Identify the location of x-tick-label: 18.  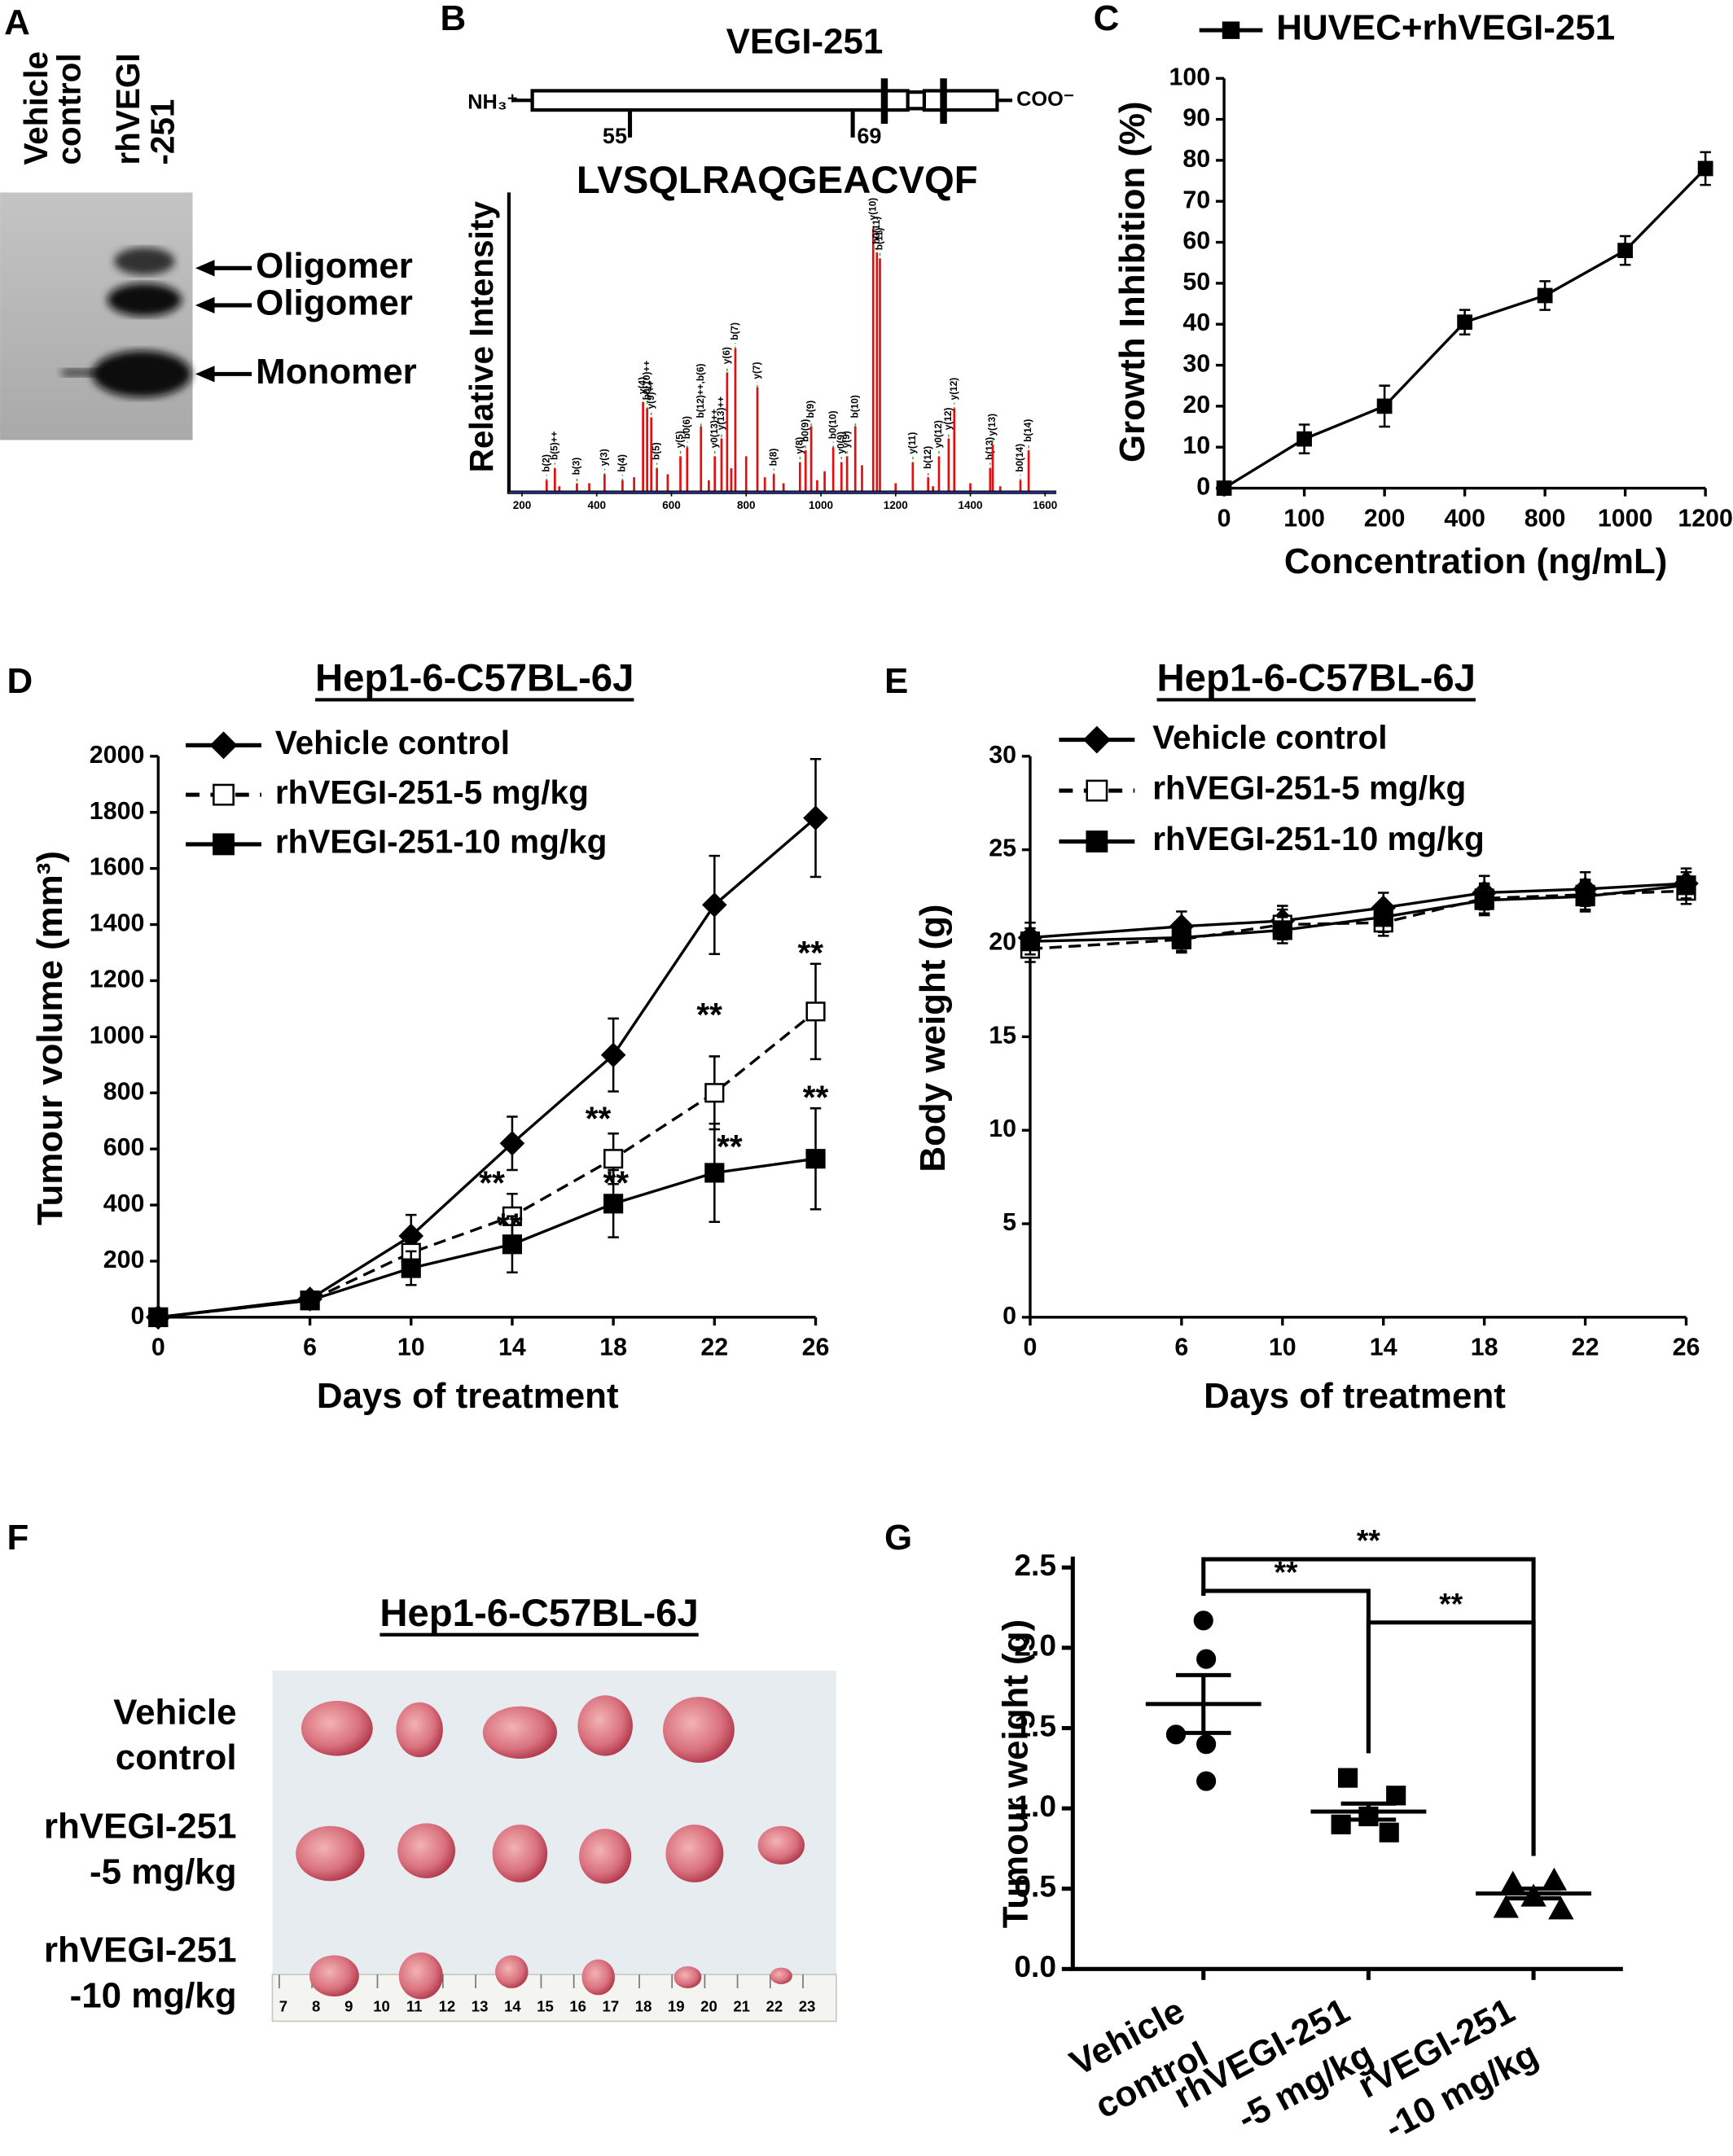
(1484, 1348).